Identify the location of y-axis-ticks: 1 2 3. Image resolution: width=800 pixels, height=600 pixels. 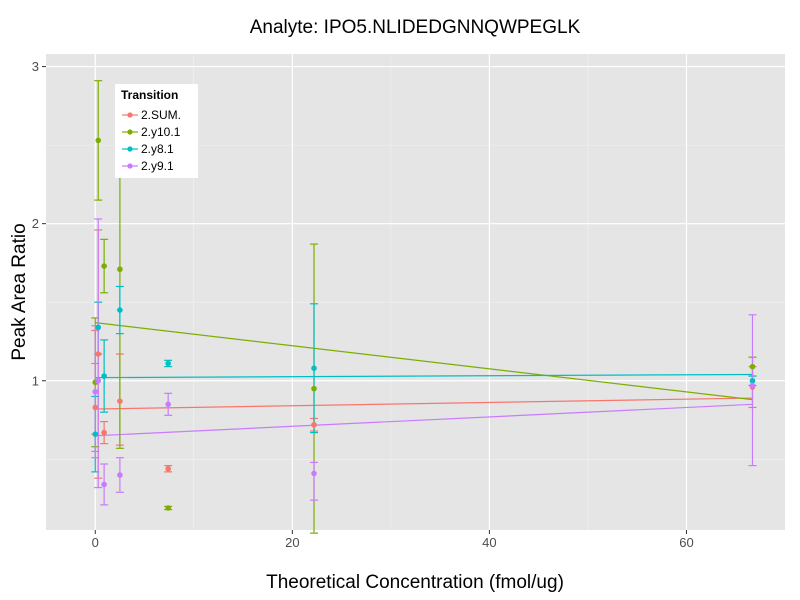
(39, 223).